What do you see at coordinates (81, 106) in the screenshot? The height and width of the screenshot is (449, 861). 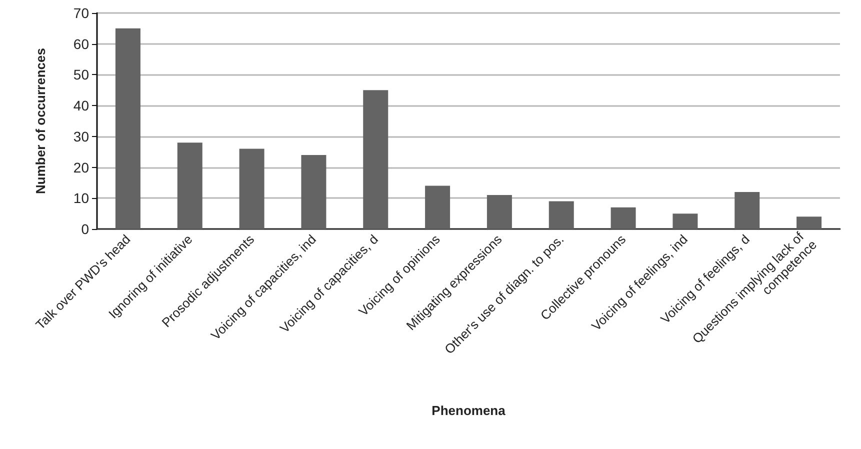 I see `y-tick-label: 40` at bounding box center [81, 106].